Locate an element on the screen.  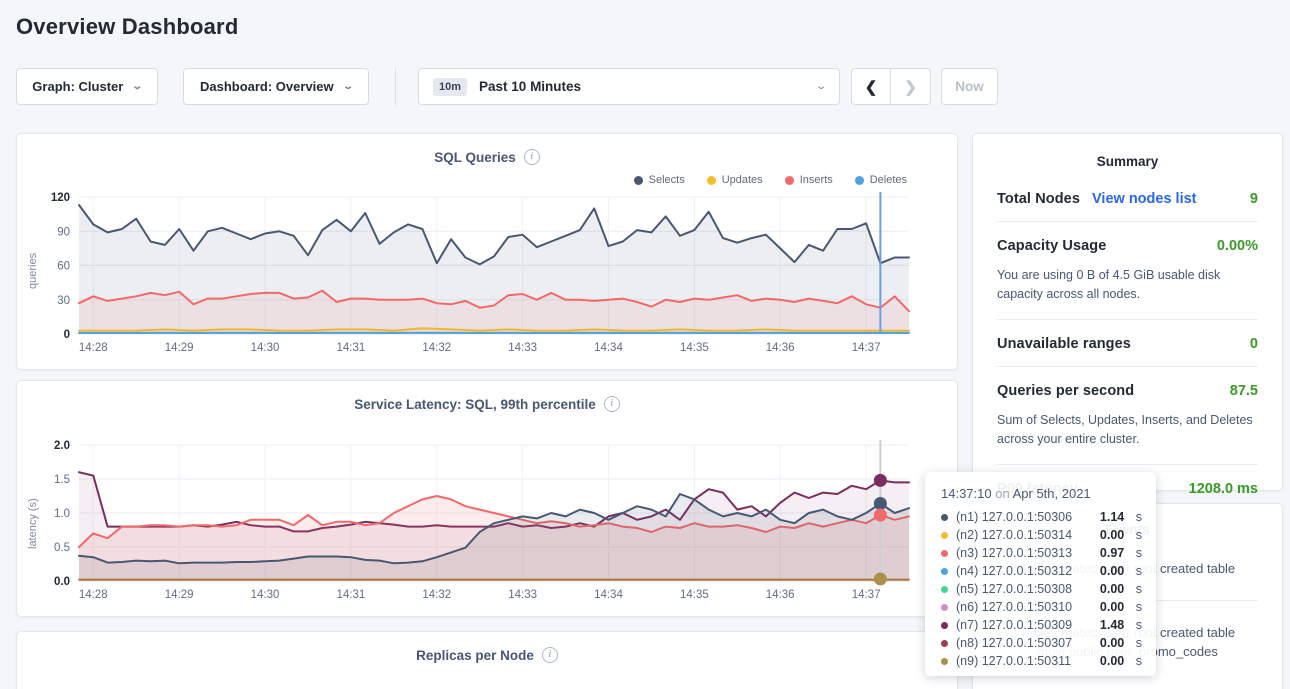
dashboard-dropdown: Dashboard: Overview ⌄ is located at coordinates (276, 86).